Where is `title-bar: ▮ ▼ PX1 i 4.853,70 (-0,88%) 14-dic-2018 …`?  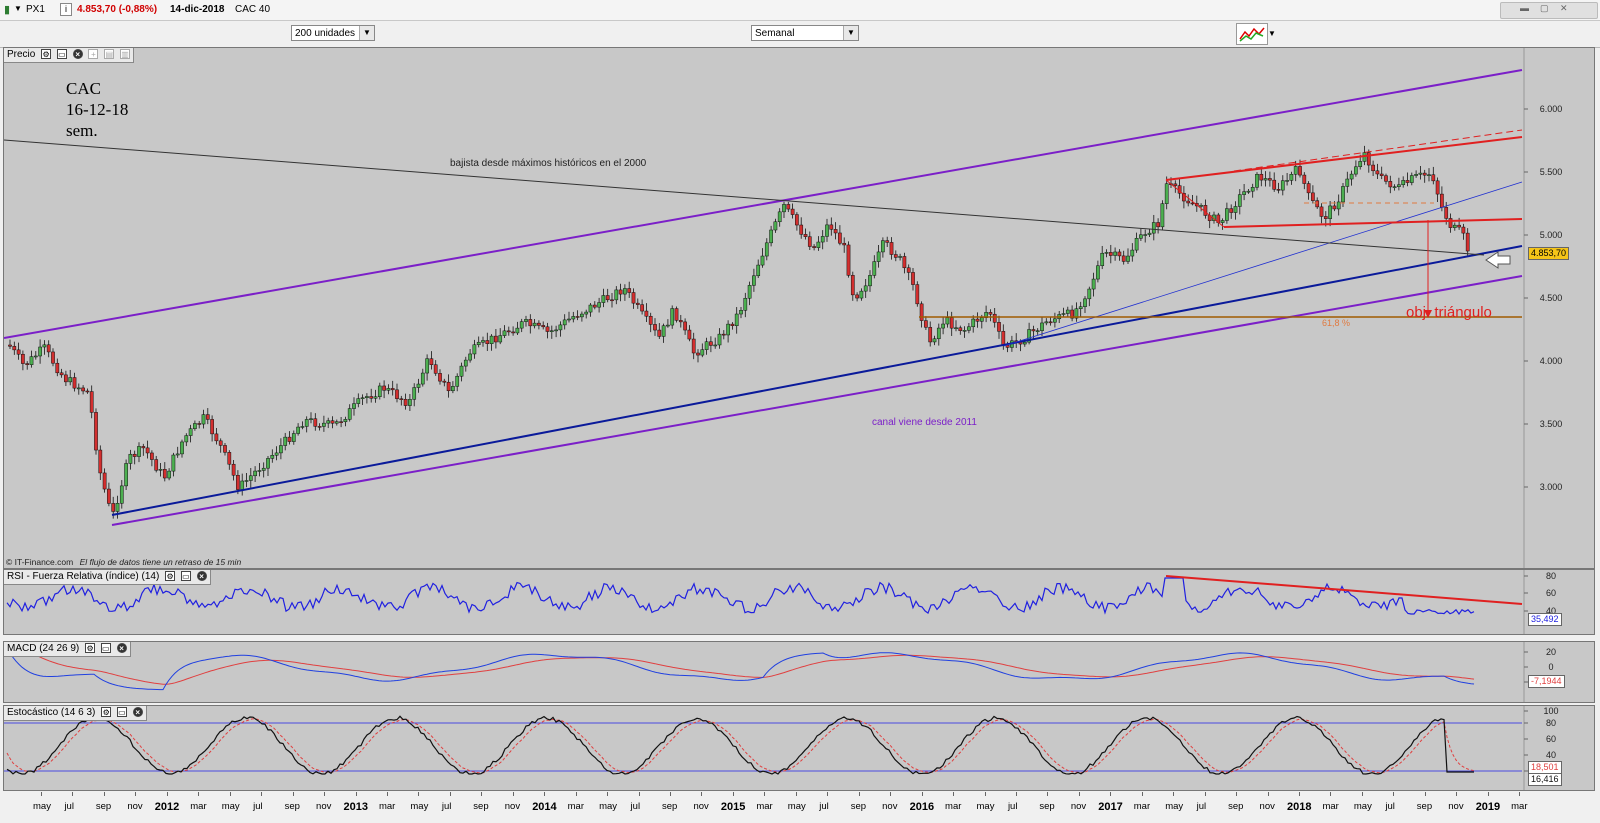 title-bar: ▮ ▼ PX1 i 4.853,70 (-0,88%) 14-dic-2018 … is located at coordinates (800, 10).